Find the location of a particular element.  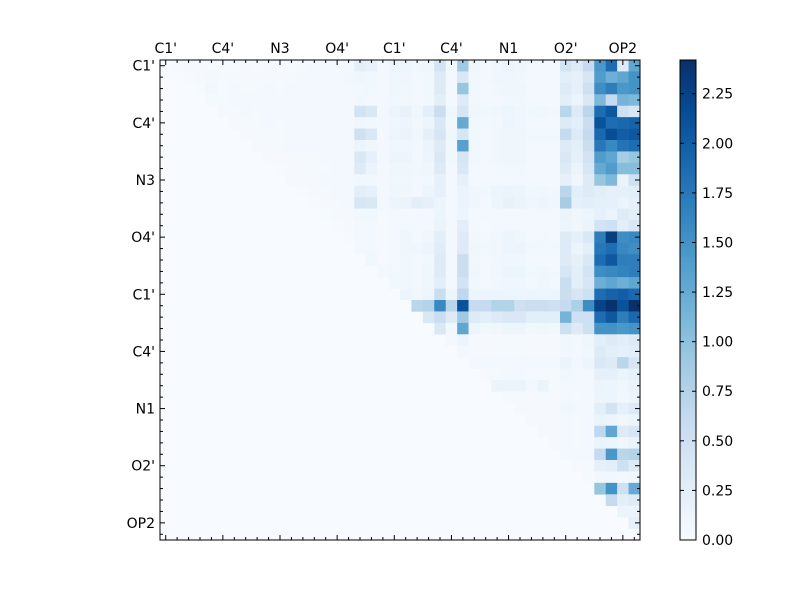

x-tick-label: C4' is located at coordinates (451, 49).